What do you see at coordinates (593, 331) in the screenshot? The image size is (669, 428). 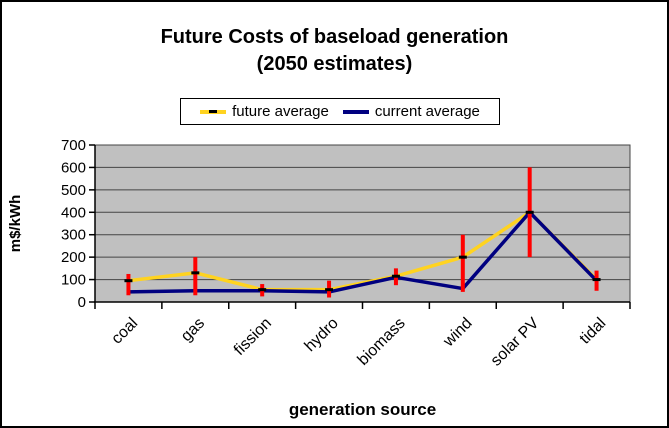 I see `x-category-label: tidal` at bounding box center [593, 331].